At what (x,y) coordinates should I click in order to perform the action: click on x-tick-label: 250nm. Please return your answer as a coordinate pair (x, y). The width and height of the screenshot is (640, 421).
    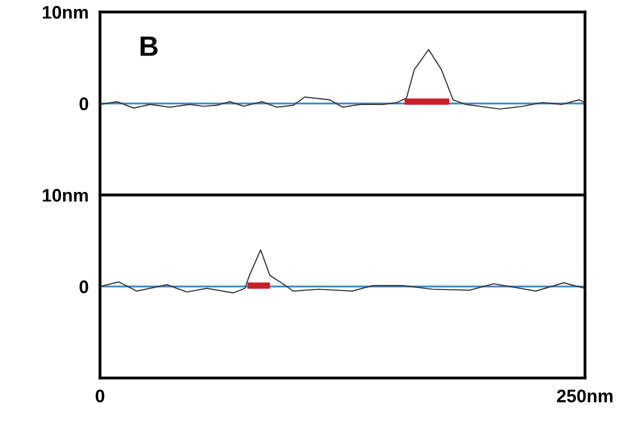
    Looking at the image, I should click on (584, 396).